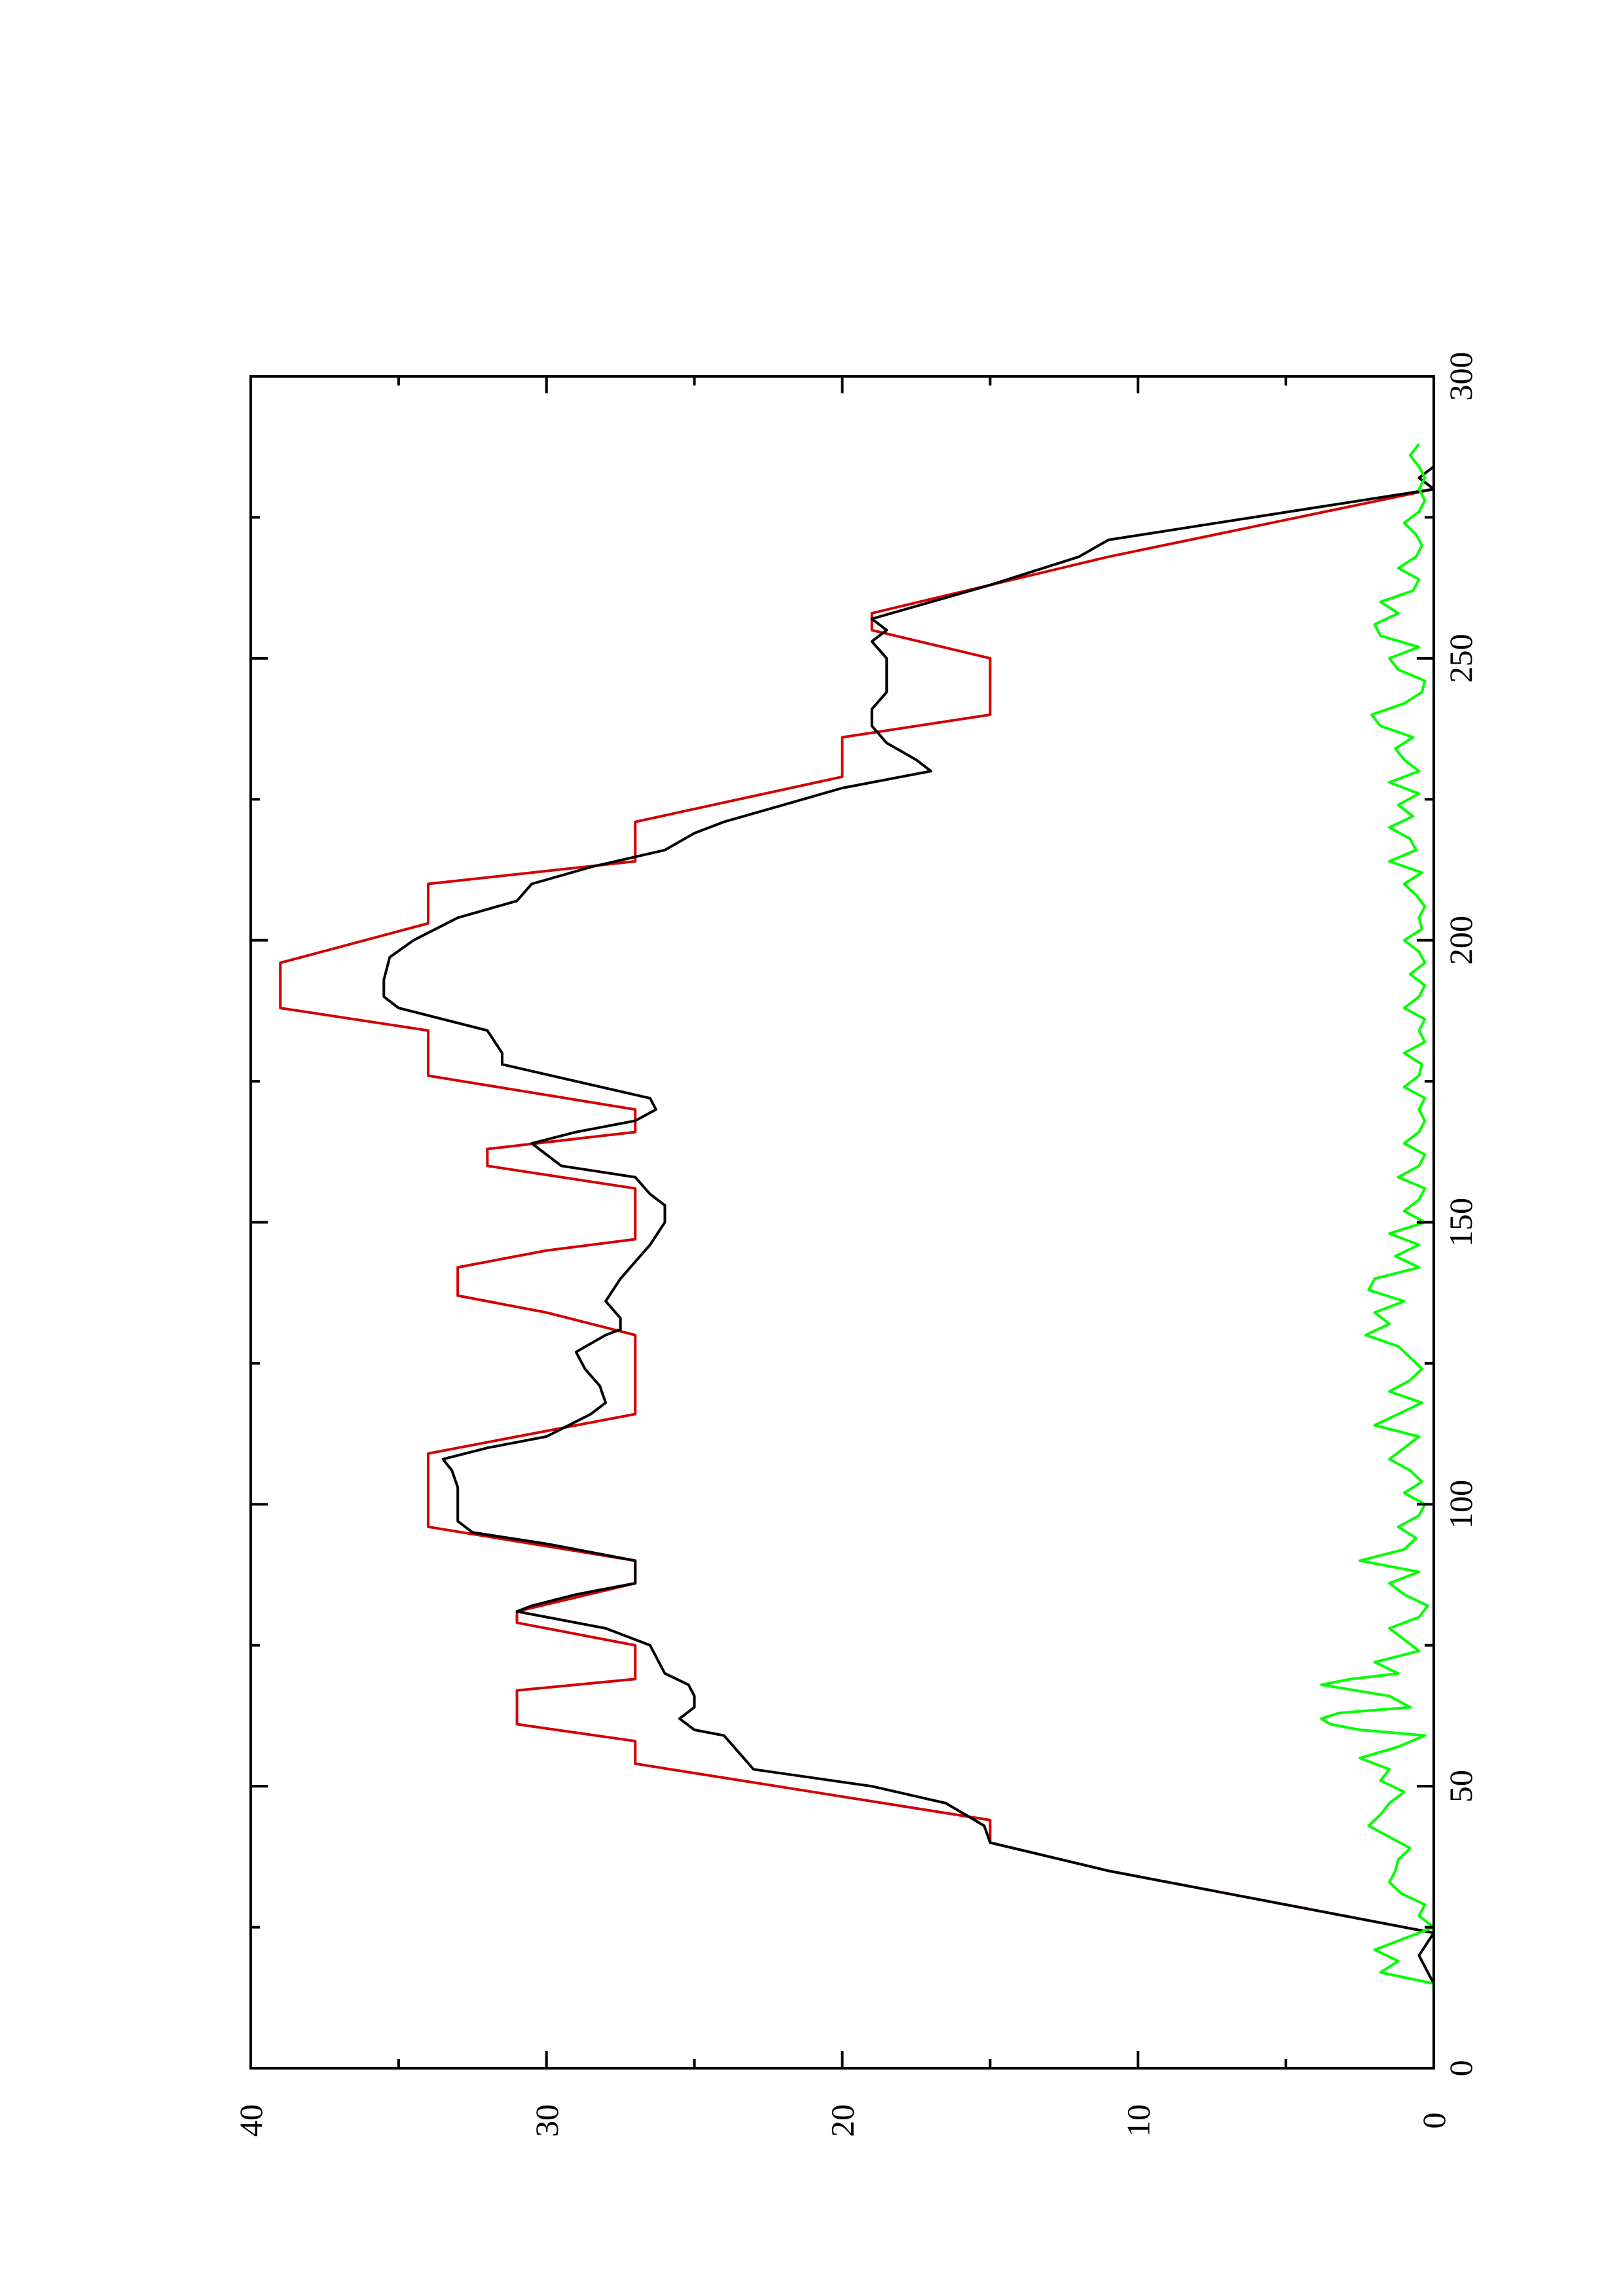 Image resolution: width=1623 pixels, height=2296 pixels. Describe the element at coordinates (1460, 2068) in the screenshot. I see `x-tick-label: 0` at that location.